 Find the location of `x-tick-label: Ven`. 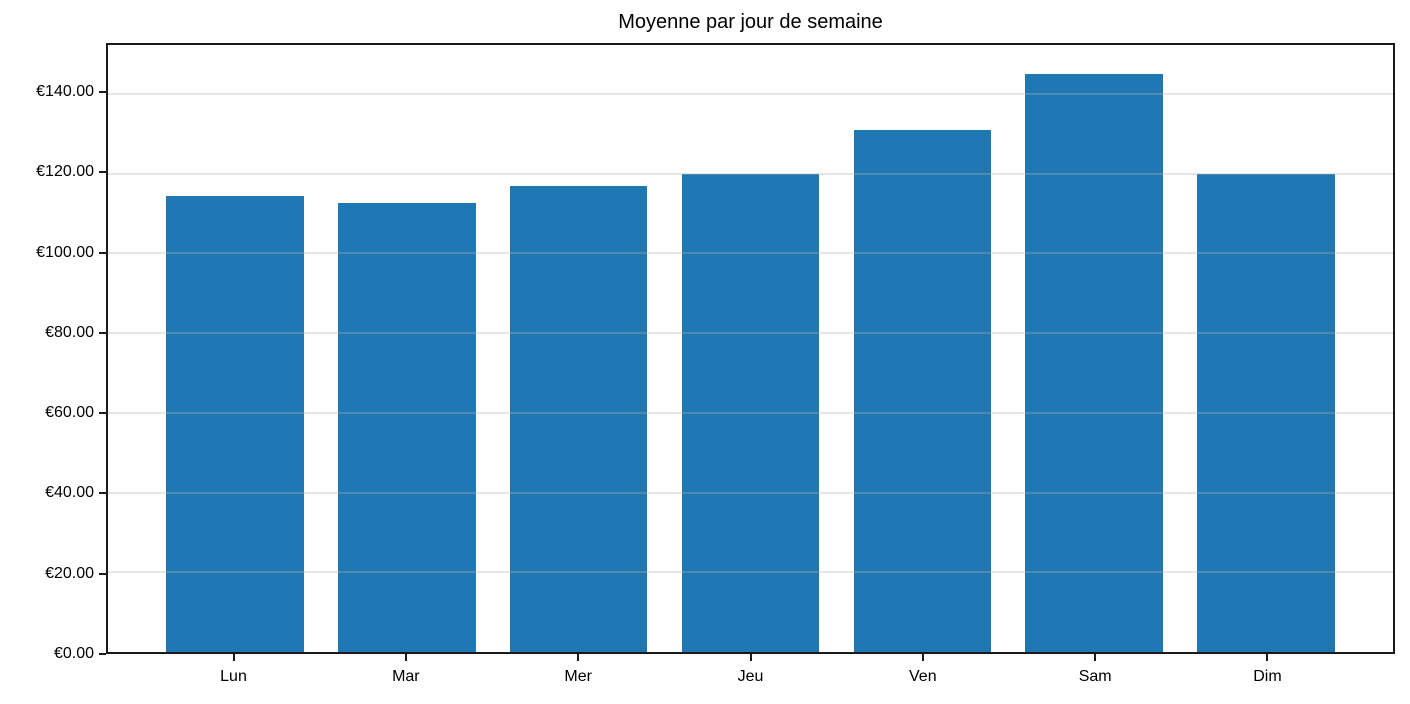

x-tick-label: Ven is located at coordinates (923, 676).